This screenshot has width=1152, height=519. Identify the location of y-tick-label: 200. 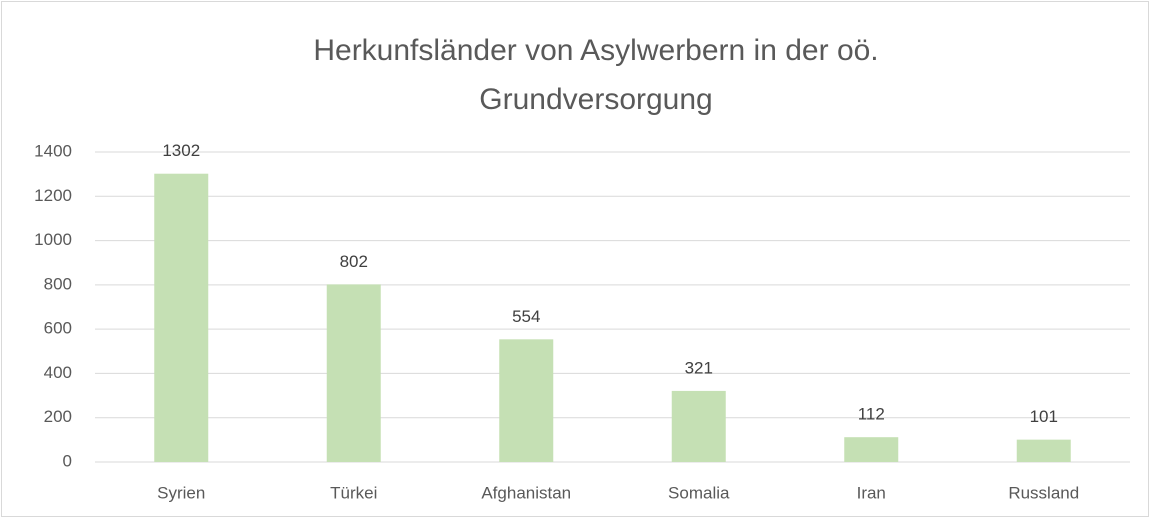
(58, 416).